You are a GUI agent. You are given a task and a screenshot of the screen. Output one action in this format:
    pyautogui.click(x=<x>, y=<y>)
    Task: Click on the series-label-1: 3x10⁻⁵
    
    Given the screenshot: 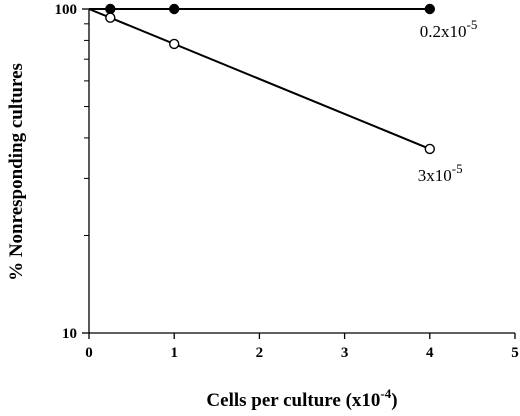 What is the action you would take?
    pyautogui.click(x=440, y=173)
    